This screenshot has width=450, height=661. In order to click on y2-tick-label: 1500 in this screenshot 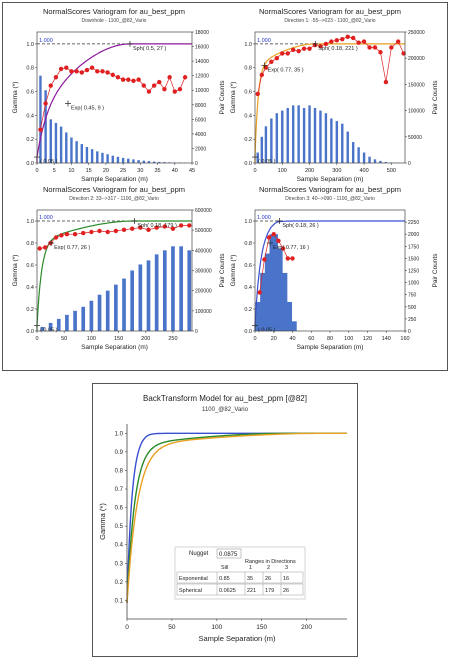, I will do `click(413, 259)`.